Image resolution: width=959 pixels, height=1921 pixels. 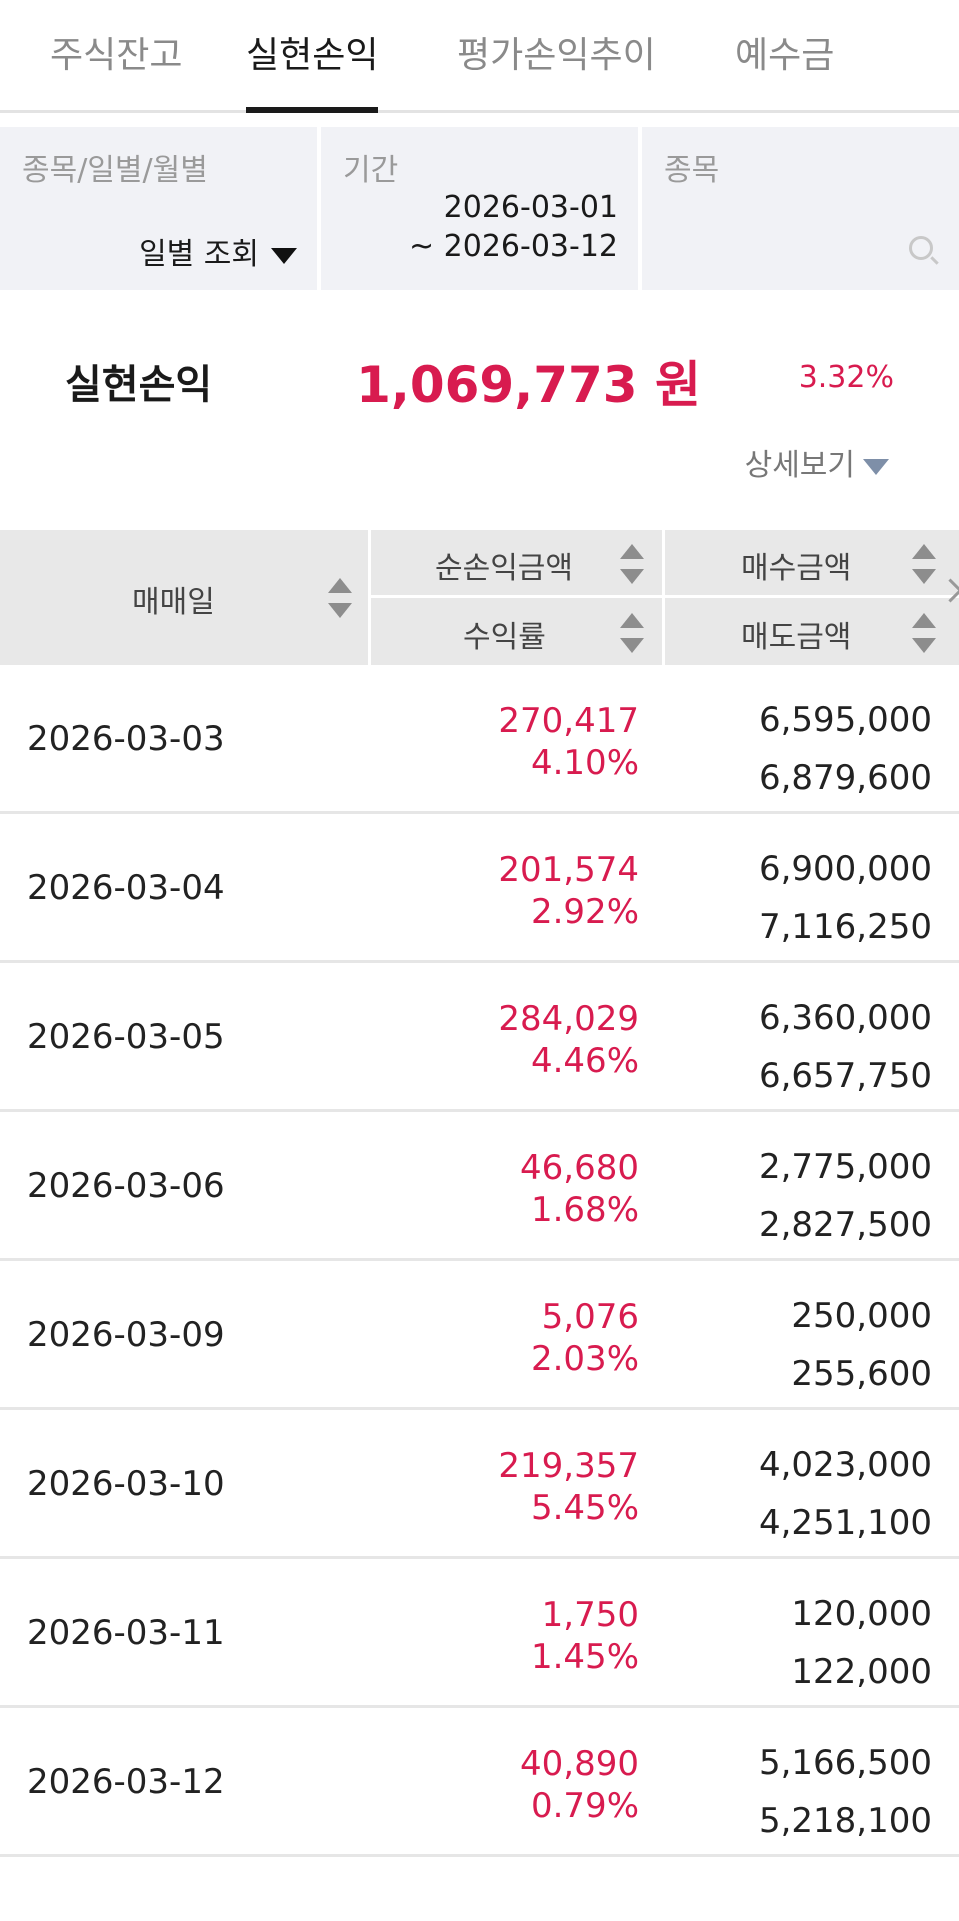 I want to click on view-mode-select: 일별 조회, so click(x=218, y=251).